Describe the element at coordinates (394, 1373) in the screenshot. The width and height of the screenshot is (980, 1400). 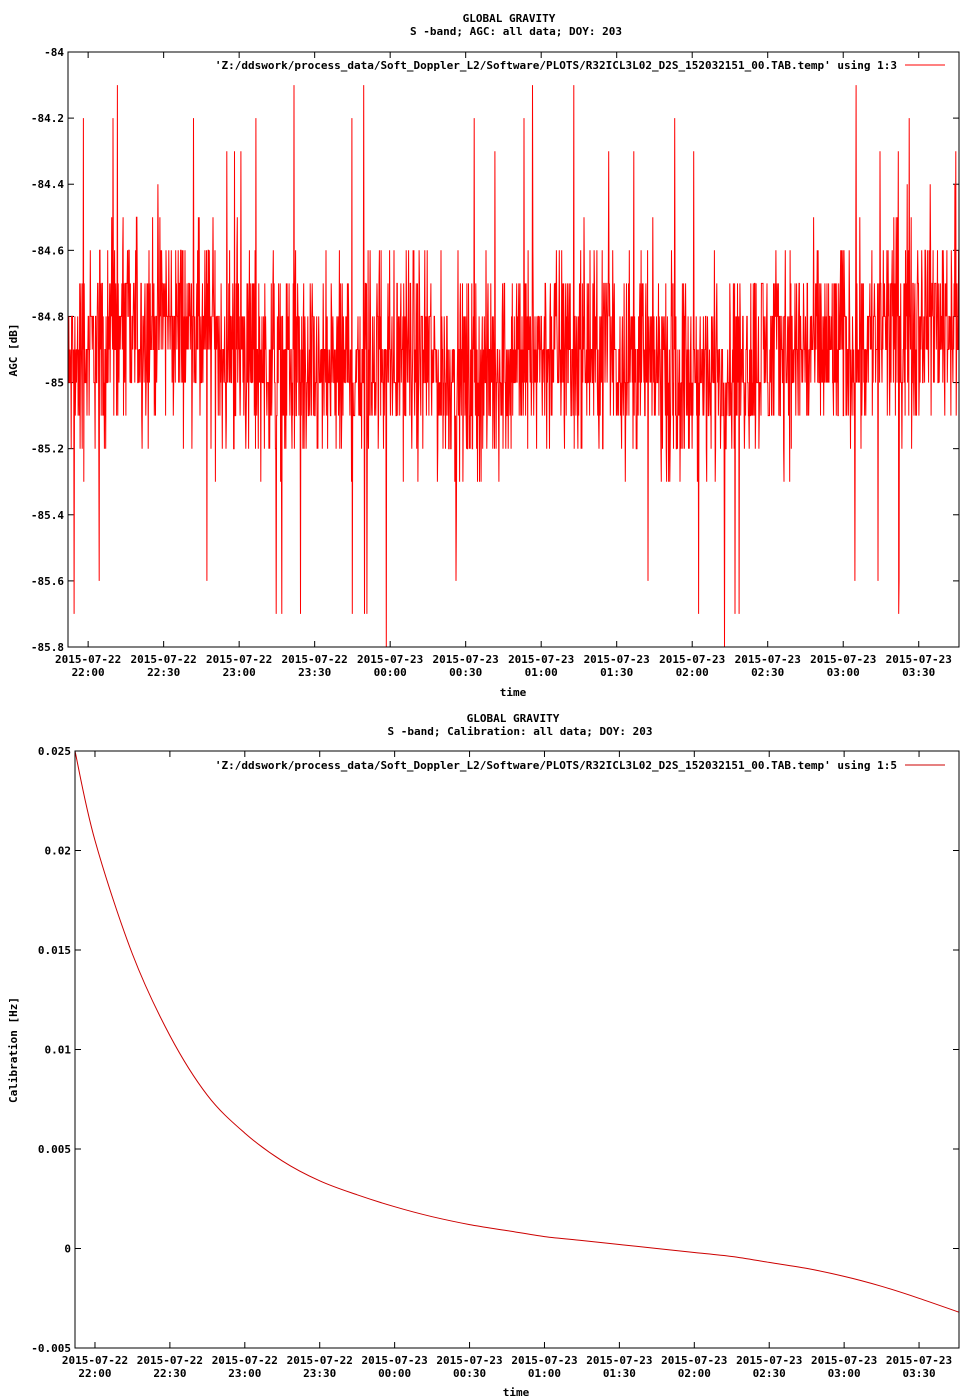
I see `calibration-x-tick-time: 00:00` at that location.